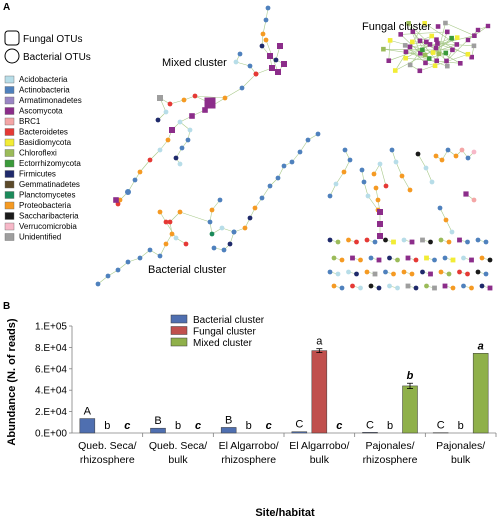  I want to click on mixed-cluster-label: Mixed cluster, so click(194, 63).